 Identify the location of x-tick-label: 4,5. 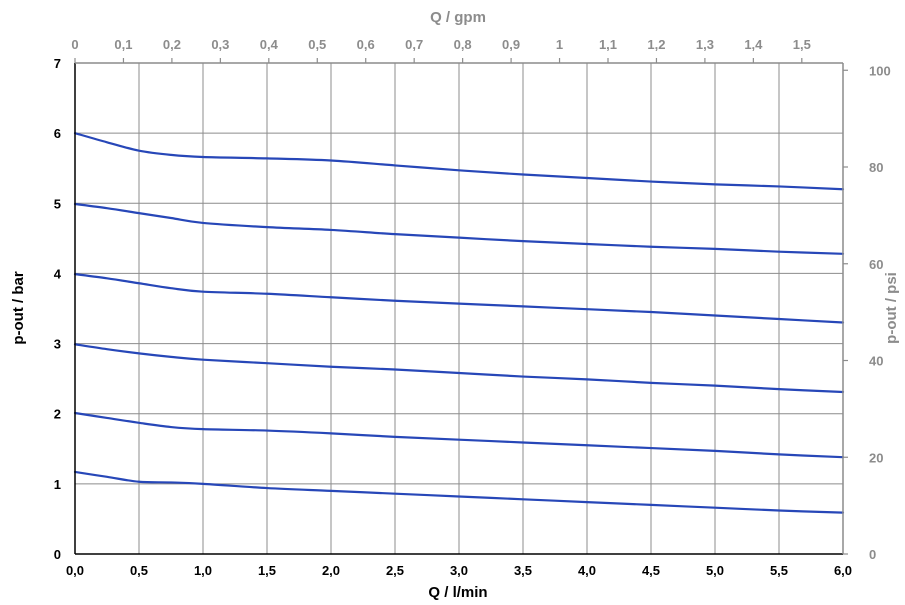
(651, 570).